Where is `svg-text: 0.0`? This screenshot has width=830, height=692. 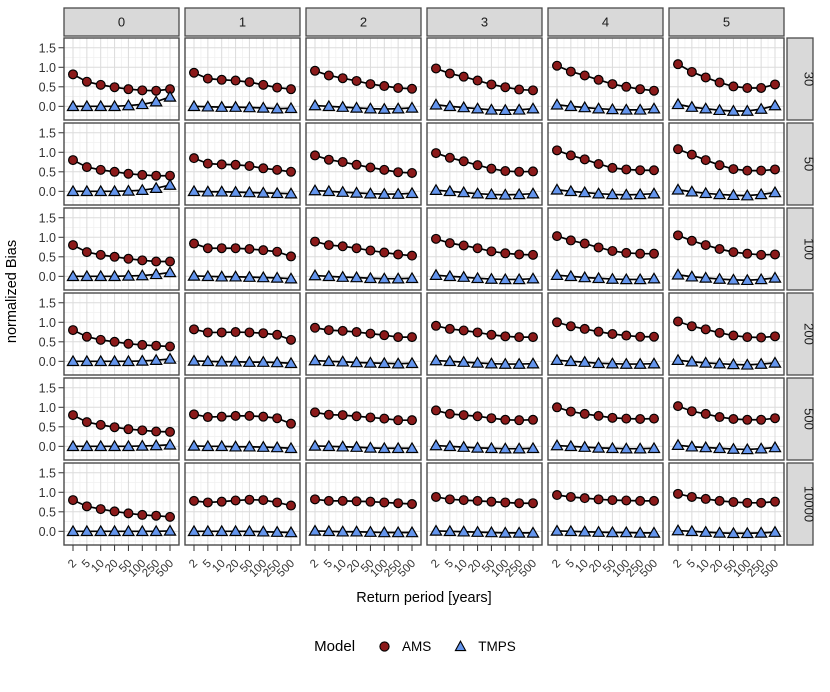 svg-text: 0.0 is located at coordinates (47, 532).